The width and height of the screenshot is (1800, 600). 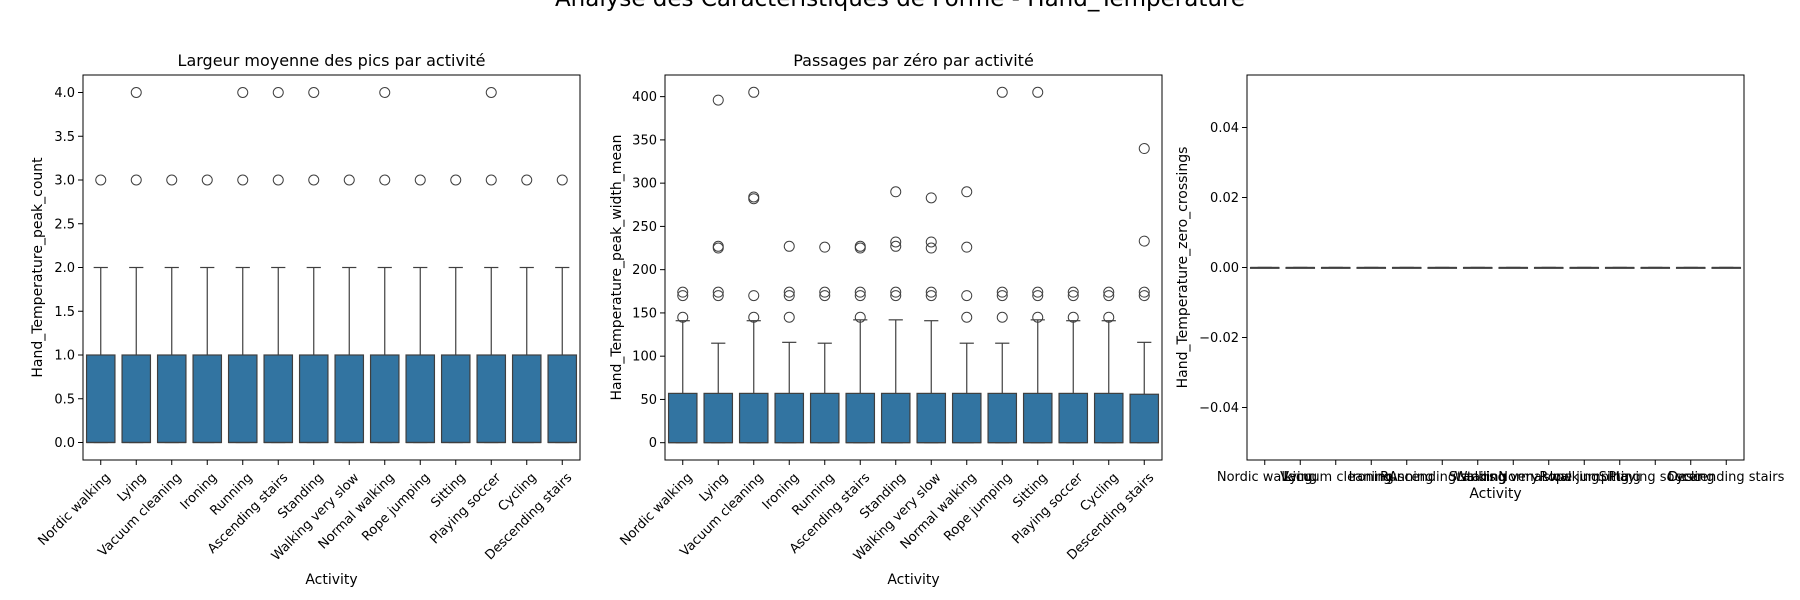 I want to click on x-tick-label-sitting: Sitting, so click(x=1620, y=477).